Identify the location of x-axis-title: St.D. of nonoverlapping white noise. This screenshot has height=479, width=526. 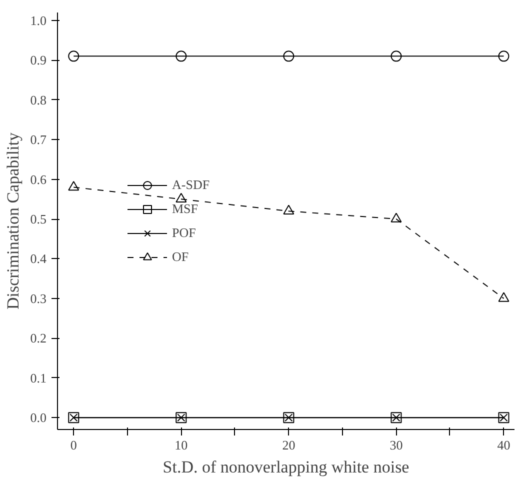
(286, 467).